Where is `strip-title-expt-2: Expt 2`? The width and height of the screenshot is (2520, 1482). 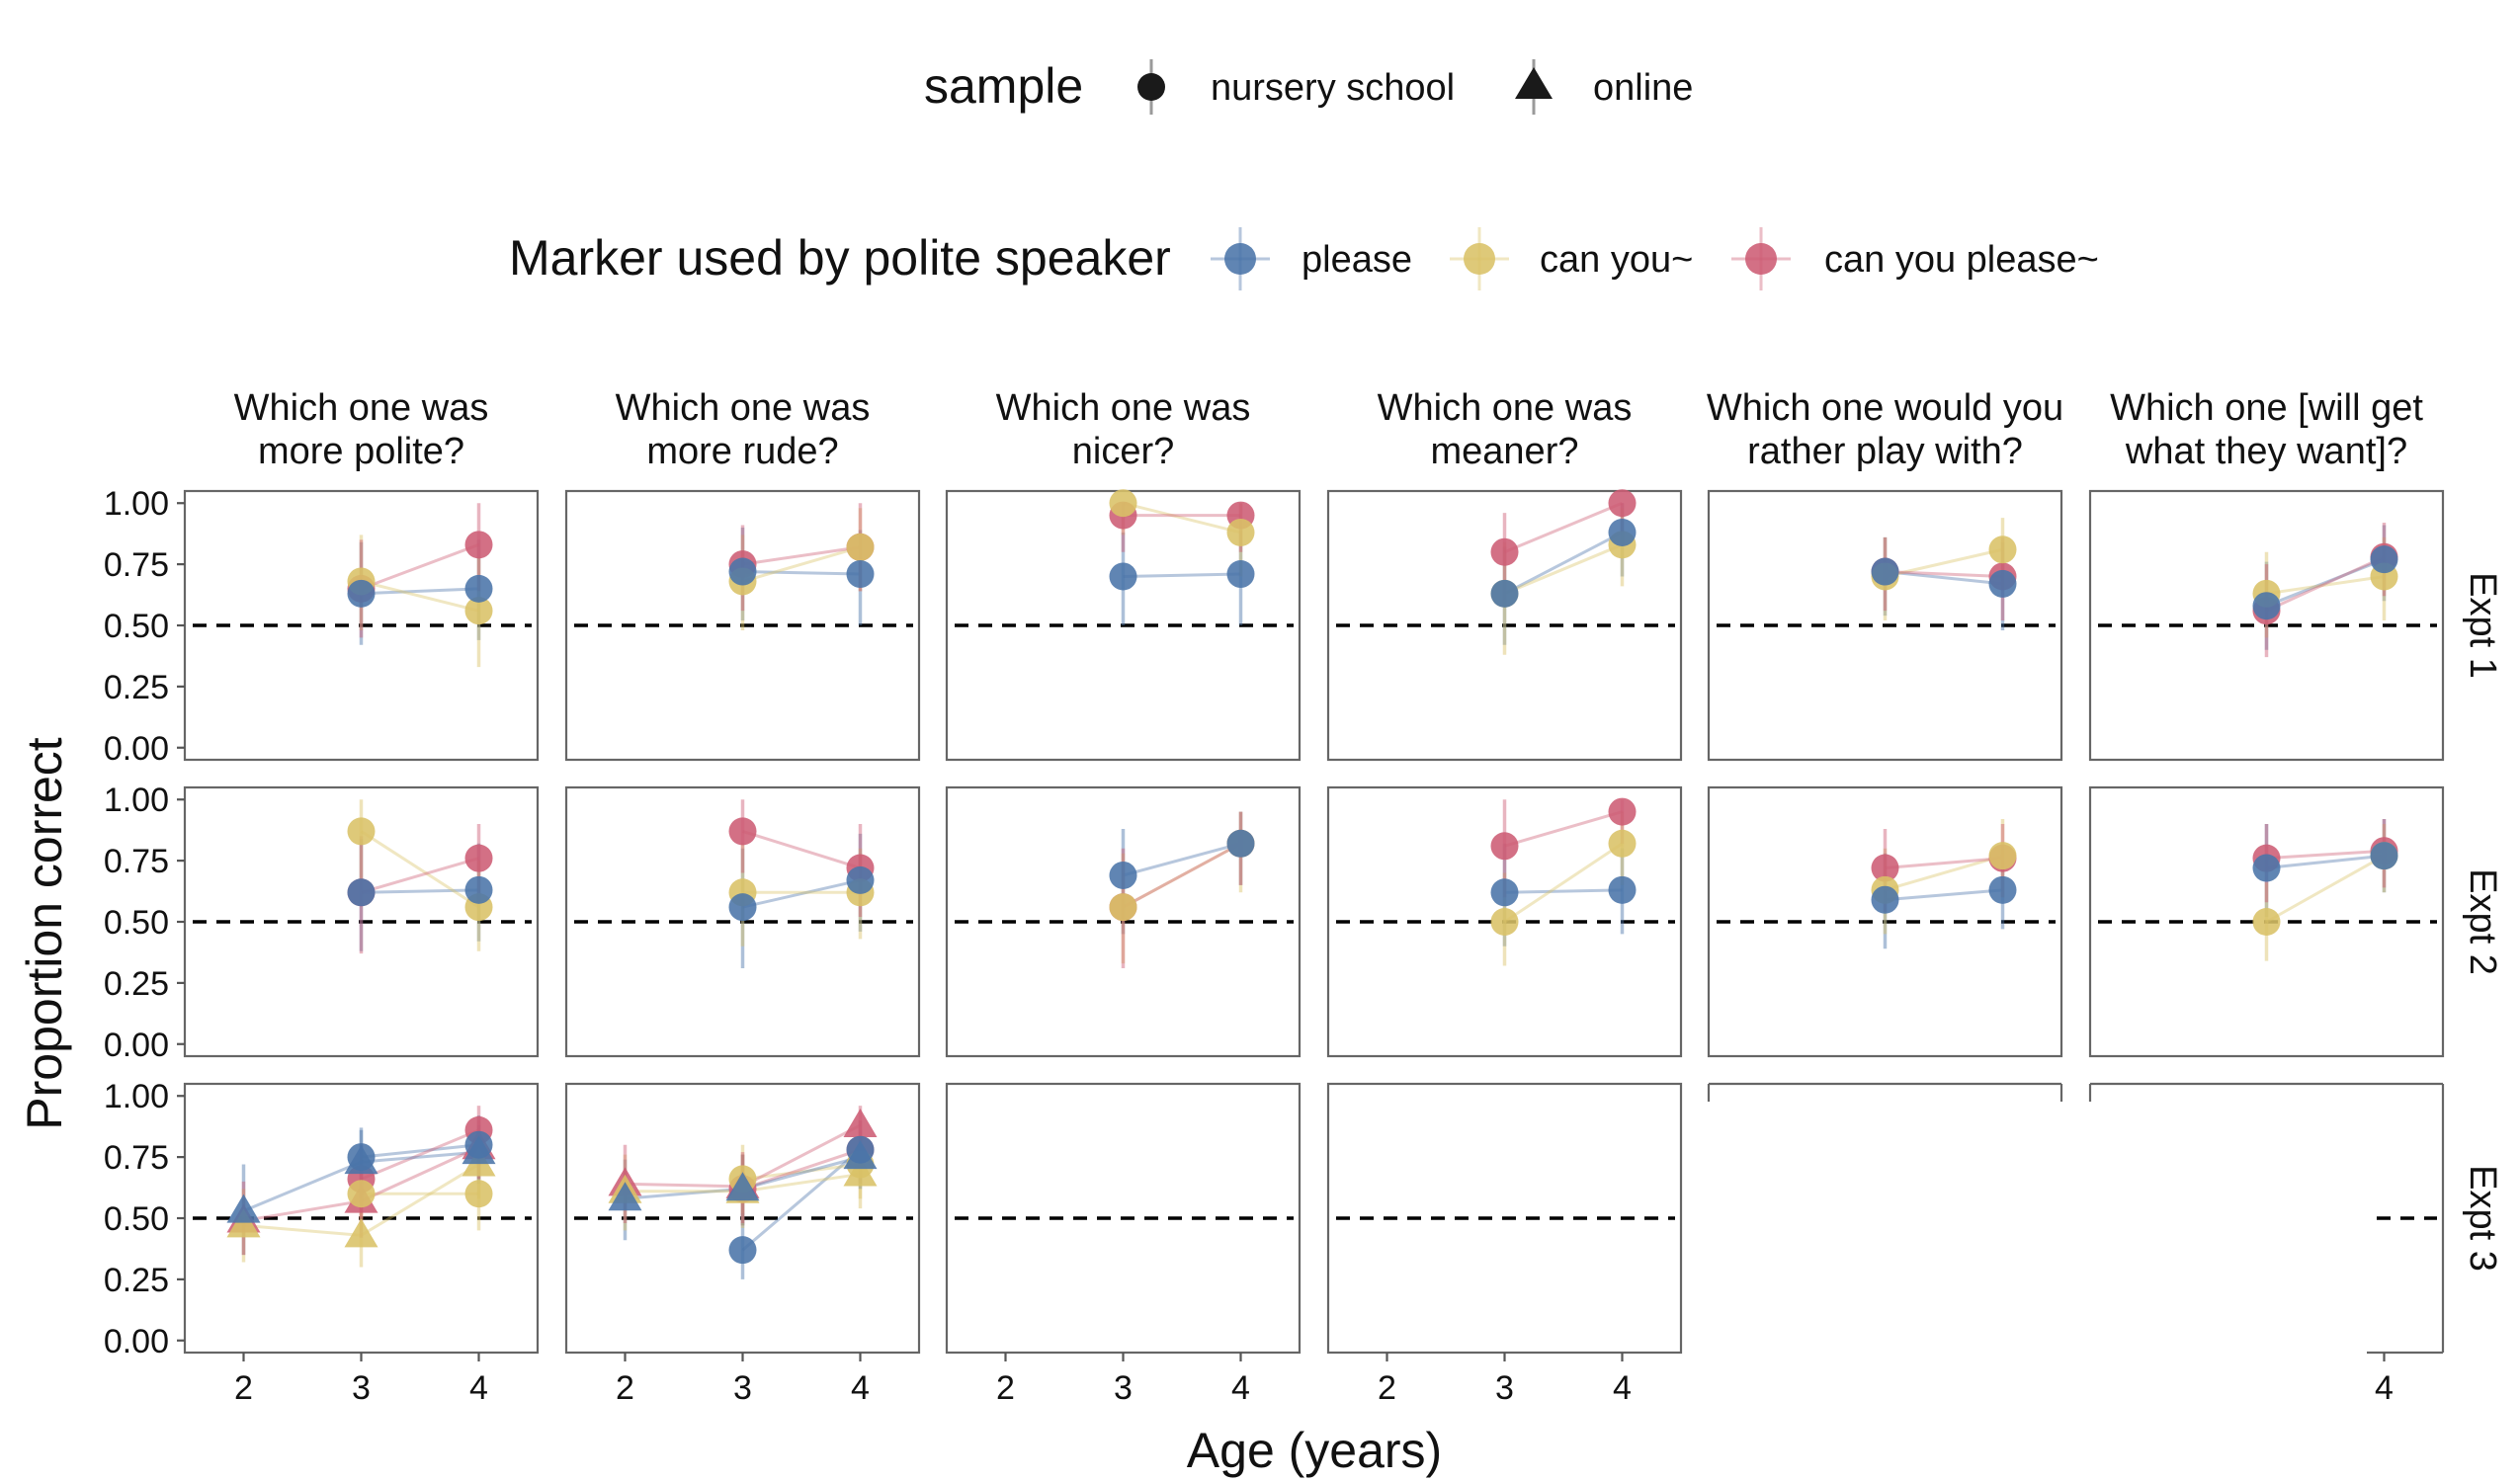 strip-title-expt-2: Expt 2 is located at coordinates (2482, 921).